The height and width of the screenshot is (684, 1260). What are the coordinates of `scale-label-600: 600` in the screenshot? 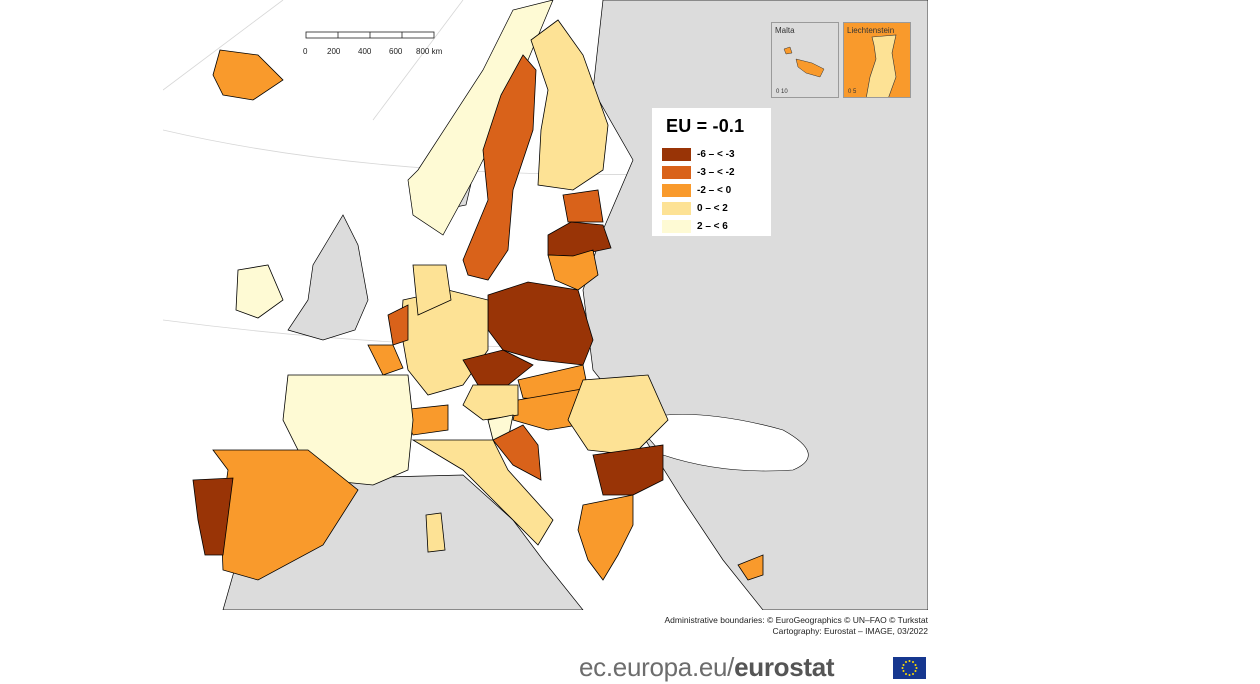 It's located at (396, 51).